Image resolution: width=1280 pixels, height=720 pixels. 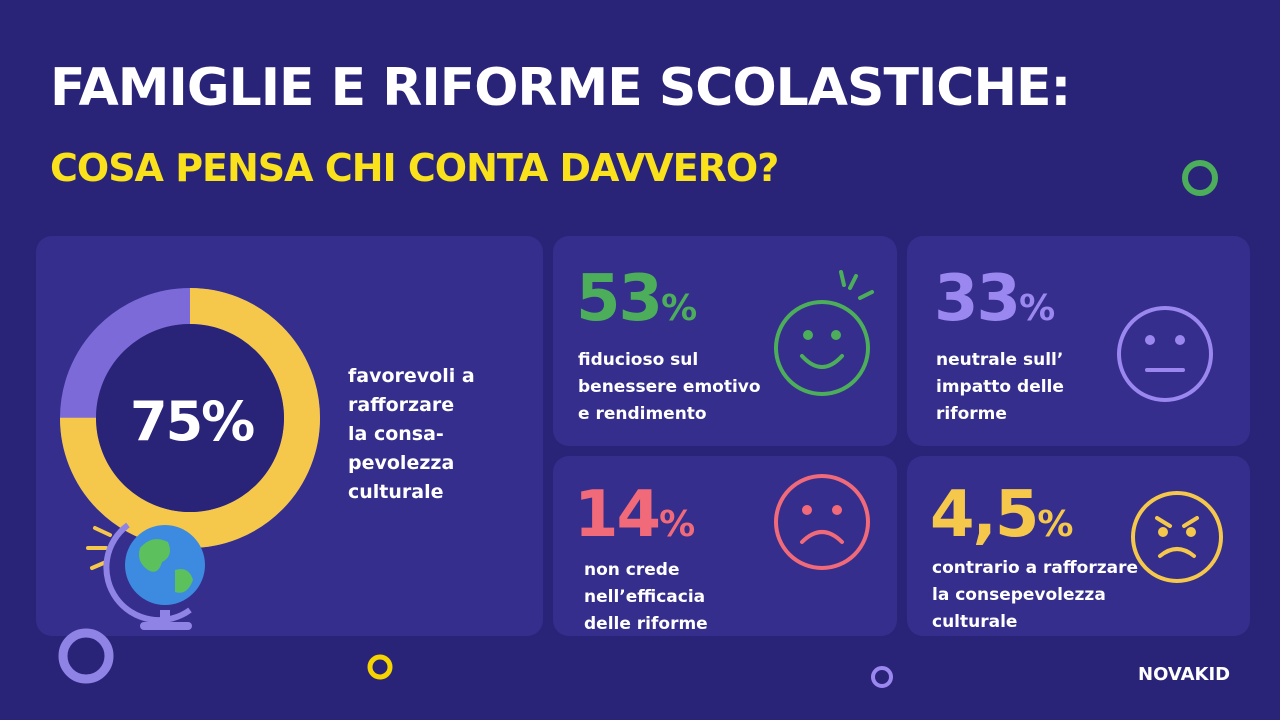 What do you see at coordinates (145, 576) in the screenshot?
I see `globe-icon` at bounding box center [145, 576].